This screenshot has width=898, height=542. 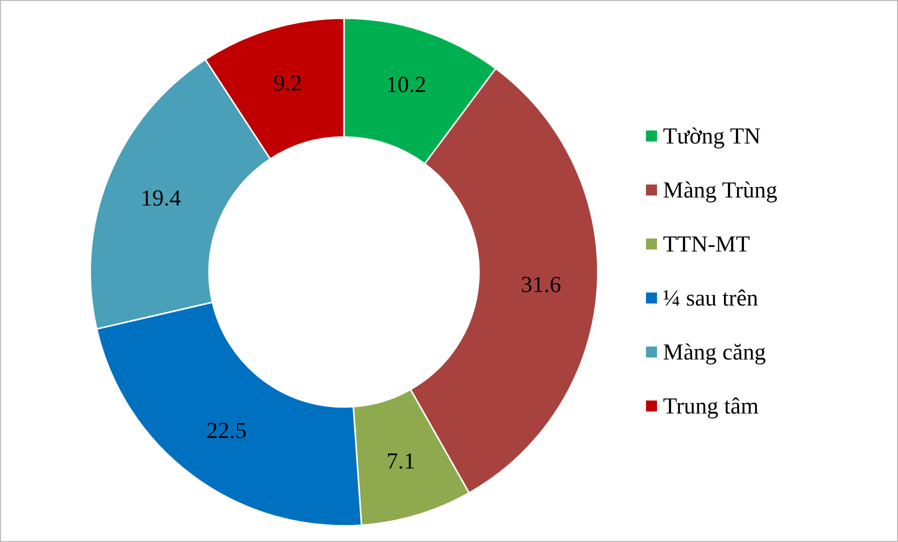 I want to click on legend-label: Tường TN, so click(x=712, y=136).